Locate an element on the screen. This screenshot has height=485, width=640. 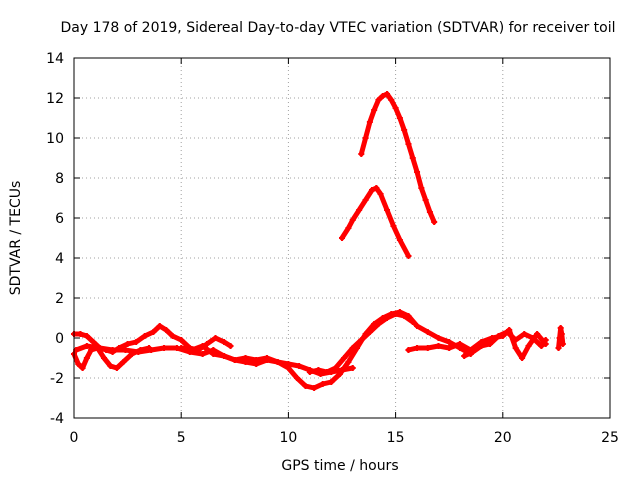
series-band is located at coordinates (477, 344).